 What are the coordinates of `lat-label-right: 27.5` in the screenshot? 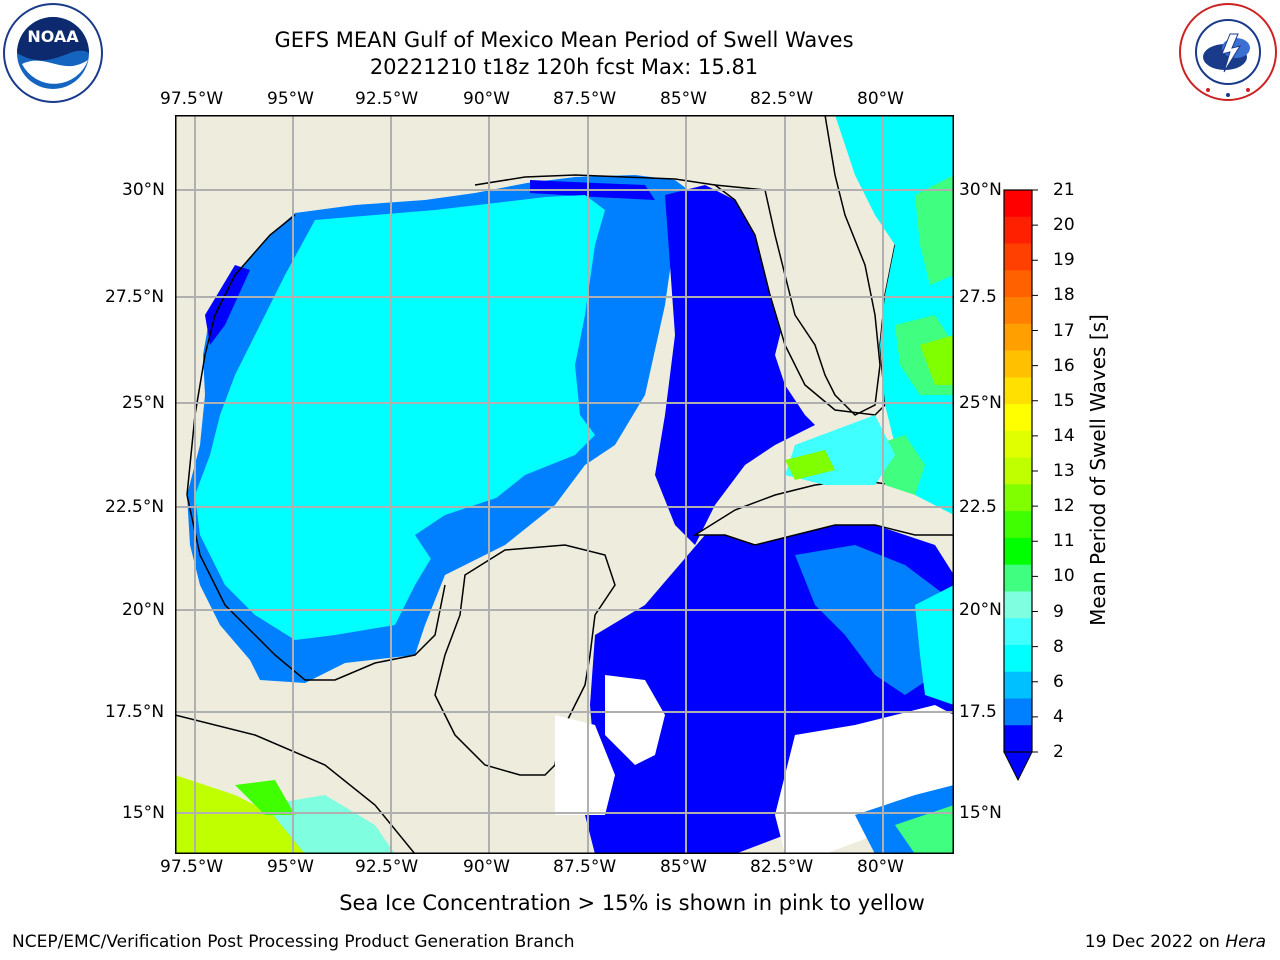 It's located at (978, 297).